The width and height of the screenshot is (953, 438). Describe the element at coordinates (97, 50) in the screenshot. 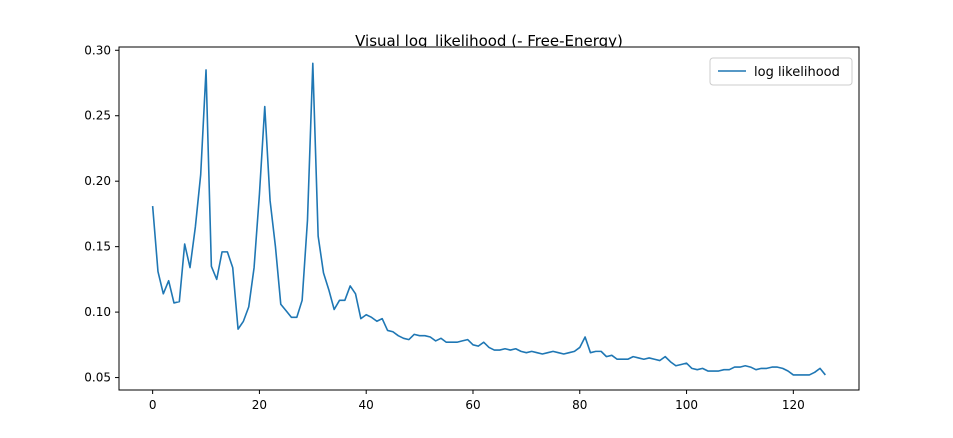

I see `y-tick-label: 0.30` at that location.